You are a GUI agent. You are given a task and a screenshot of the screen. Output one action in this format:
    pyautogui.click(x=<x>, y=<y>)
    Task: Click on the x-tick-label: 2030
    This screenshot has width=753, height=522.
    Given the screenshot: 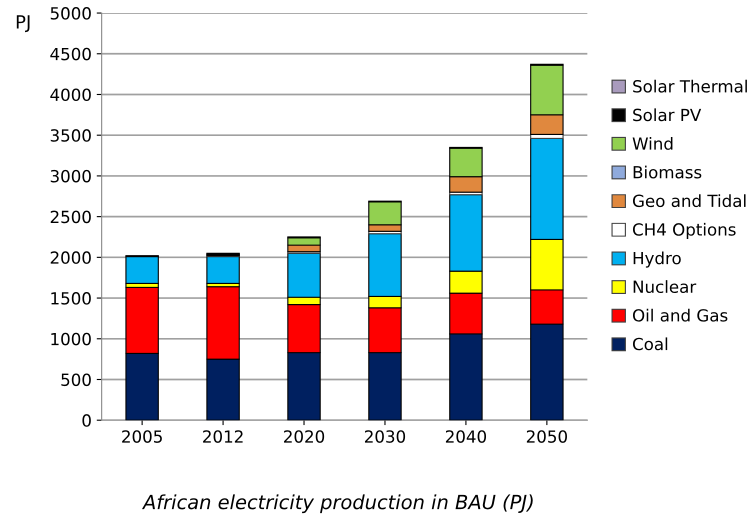 What is the action you would take?
    pyautogui.click(x=385, y=436)
    